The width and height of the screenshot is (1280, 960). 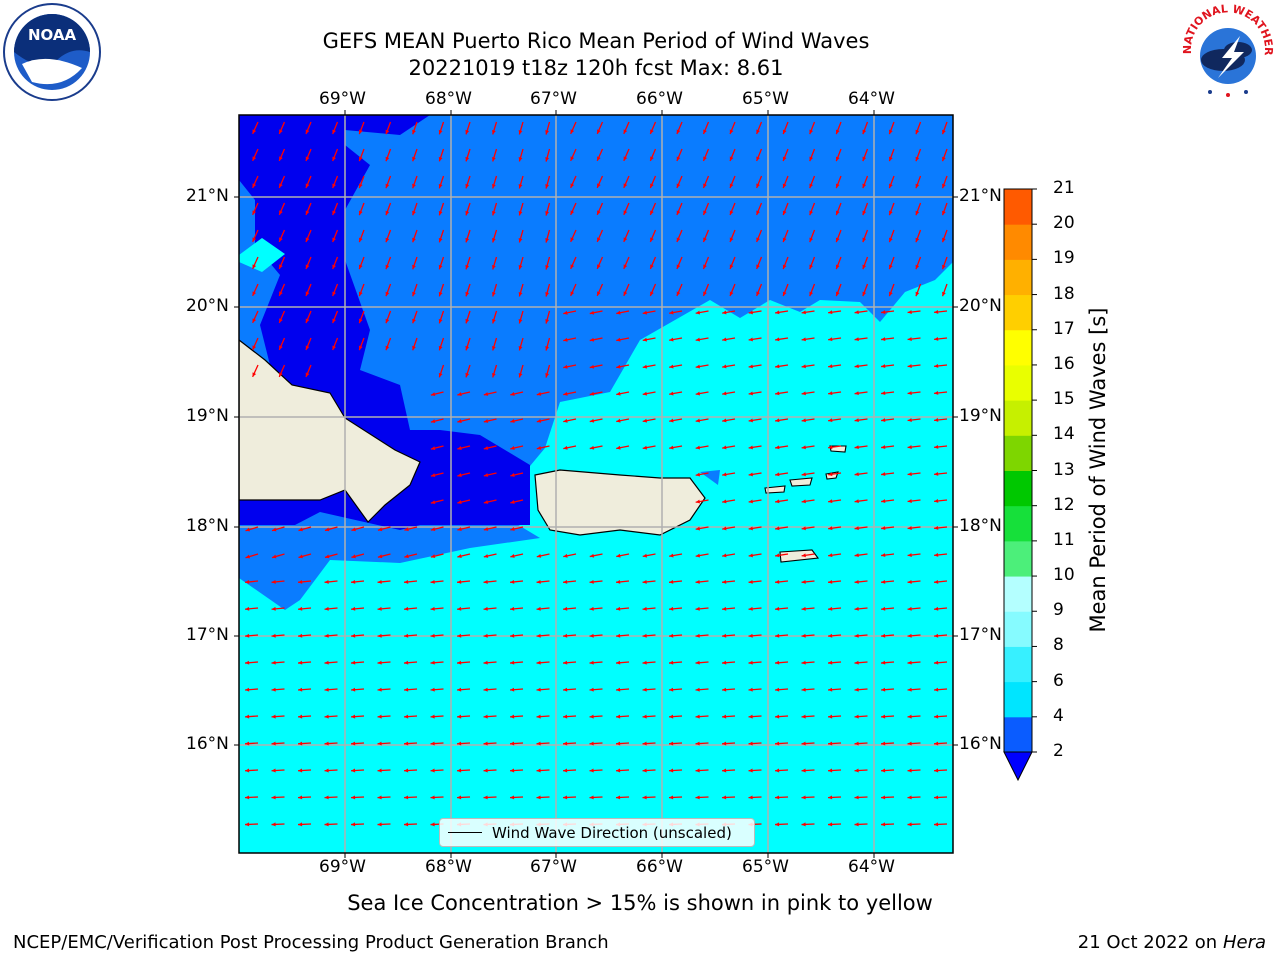 I want to click on nws-logo: NATIONAL WEATHER SERVICE, so click(x=1226, y=53).